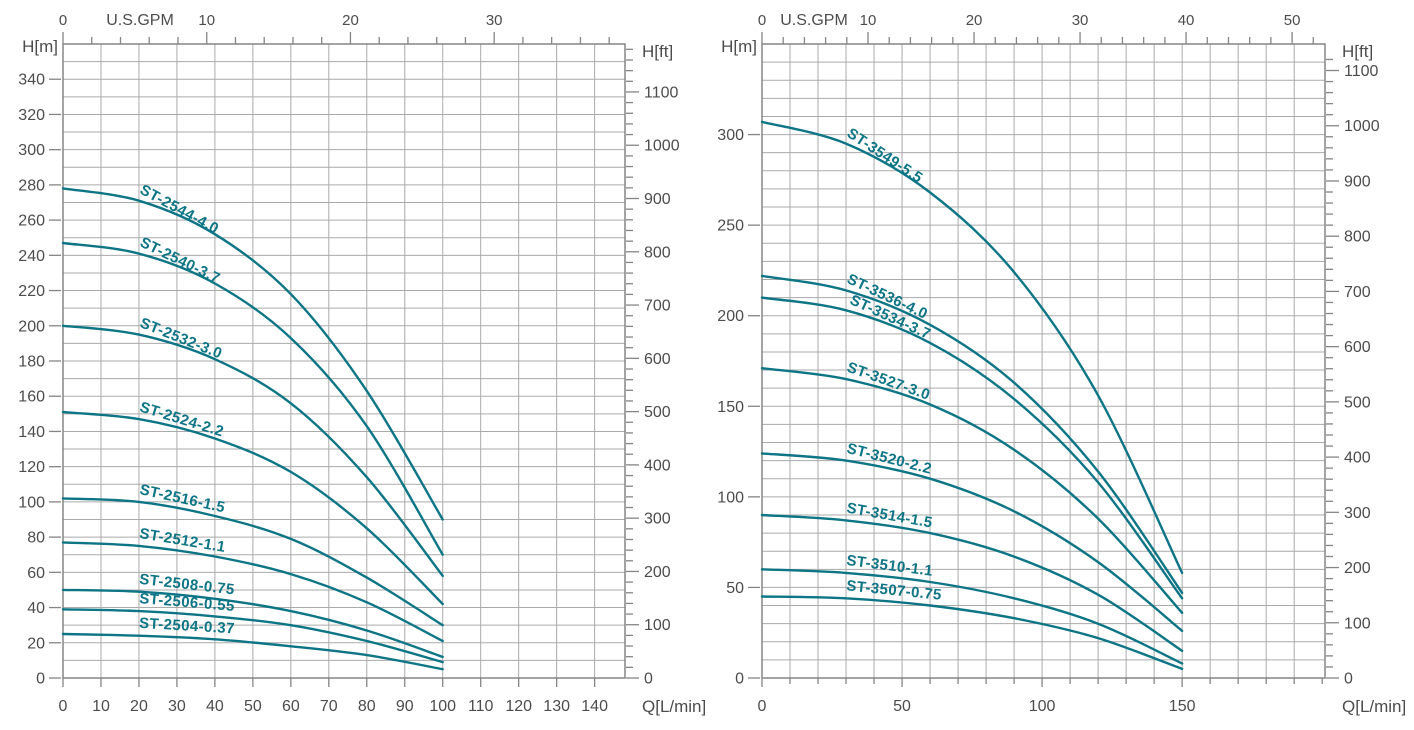 The width and height of the screenshot is (1414, 730). I want to click on curve-ST-3510-1.1, so click(972, 616).